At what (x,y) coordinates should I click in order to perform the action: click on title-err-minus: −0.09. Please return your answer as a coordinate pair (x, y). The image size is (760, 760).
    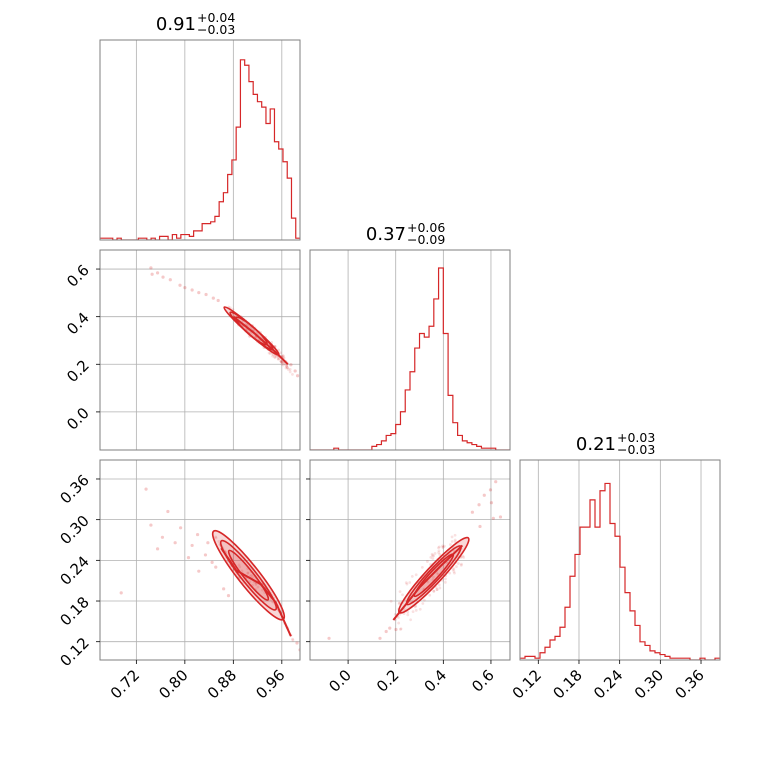
    Looking at the image, I should click on (426, 239).